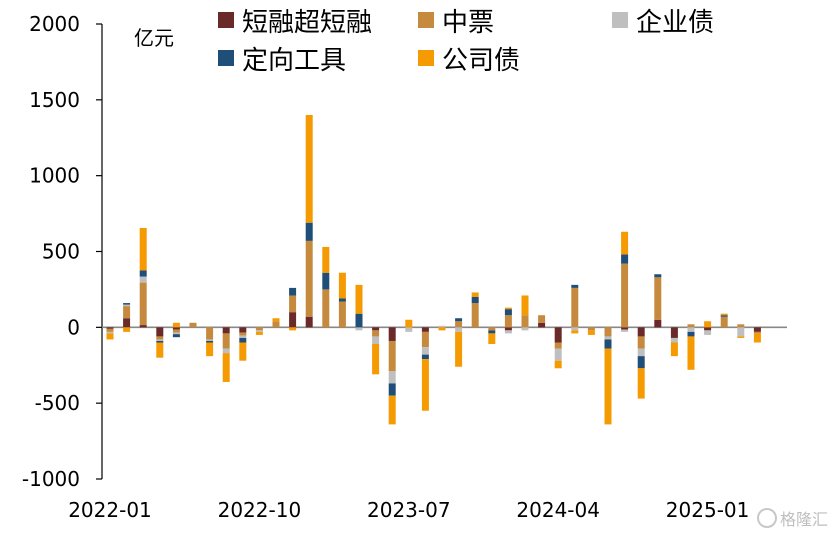 Image resolution: width=833 pixels, height=534 pixels. Describe the element at coordinates (558, 510) in the screenshot. I see `x-tick-label-3: 2024-04` at that location.